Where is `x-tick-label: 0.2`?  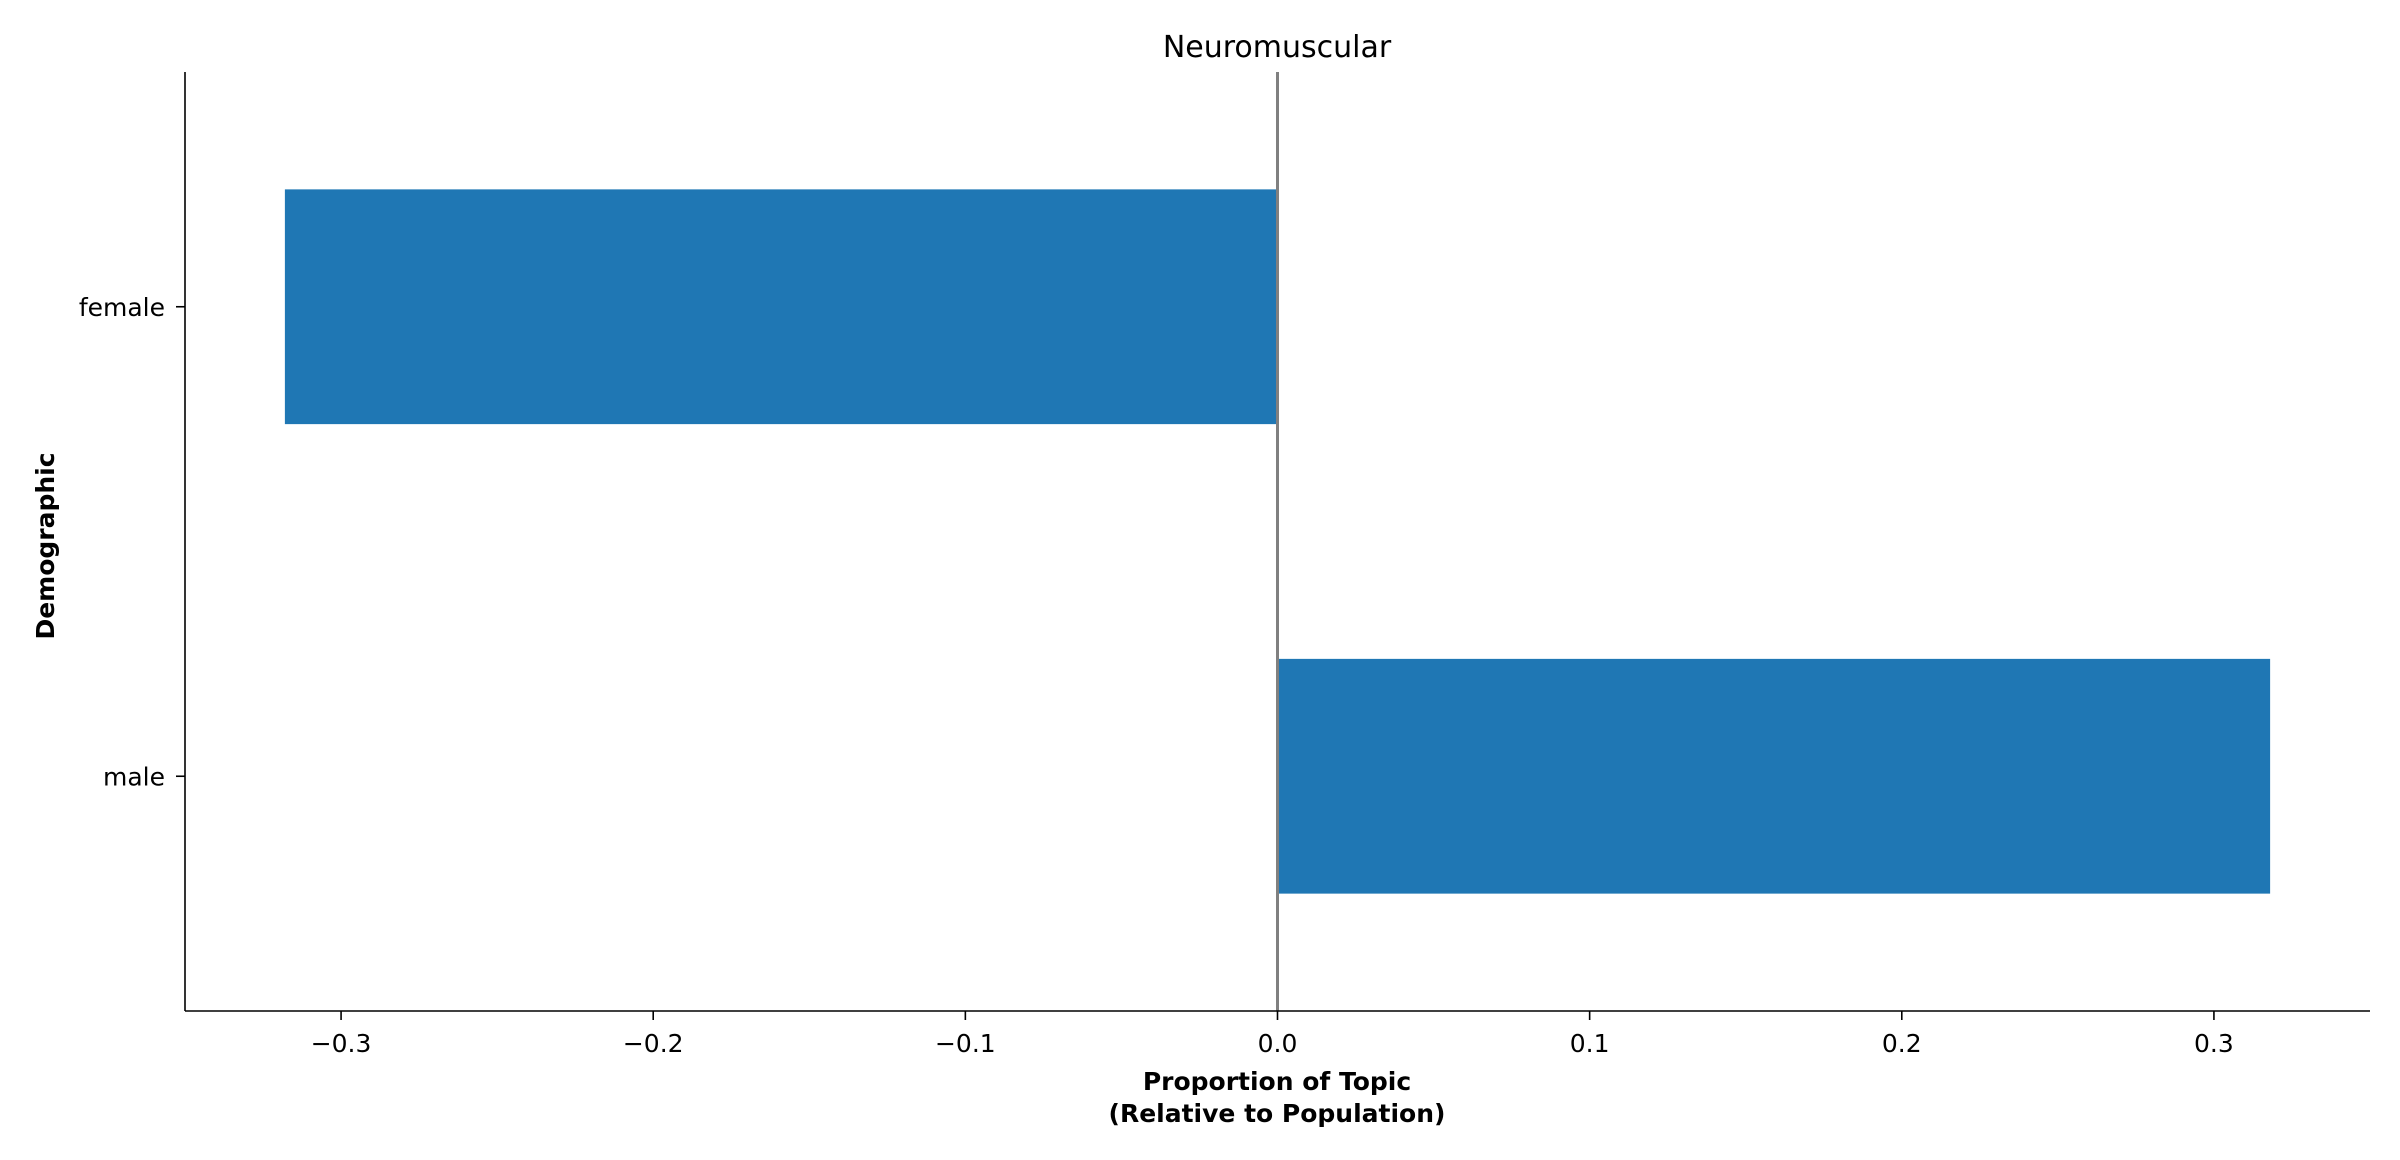 x-tick-label: 0.2 is located at coordinates (1902, 1043).